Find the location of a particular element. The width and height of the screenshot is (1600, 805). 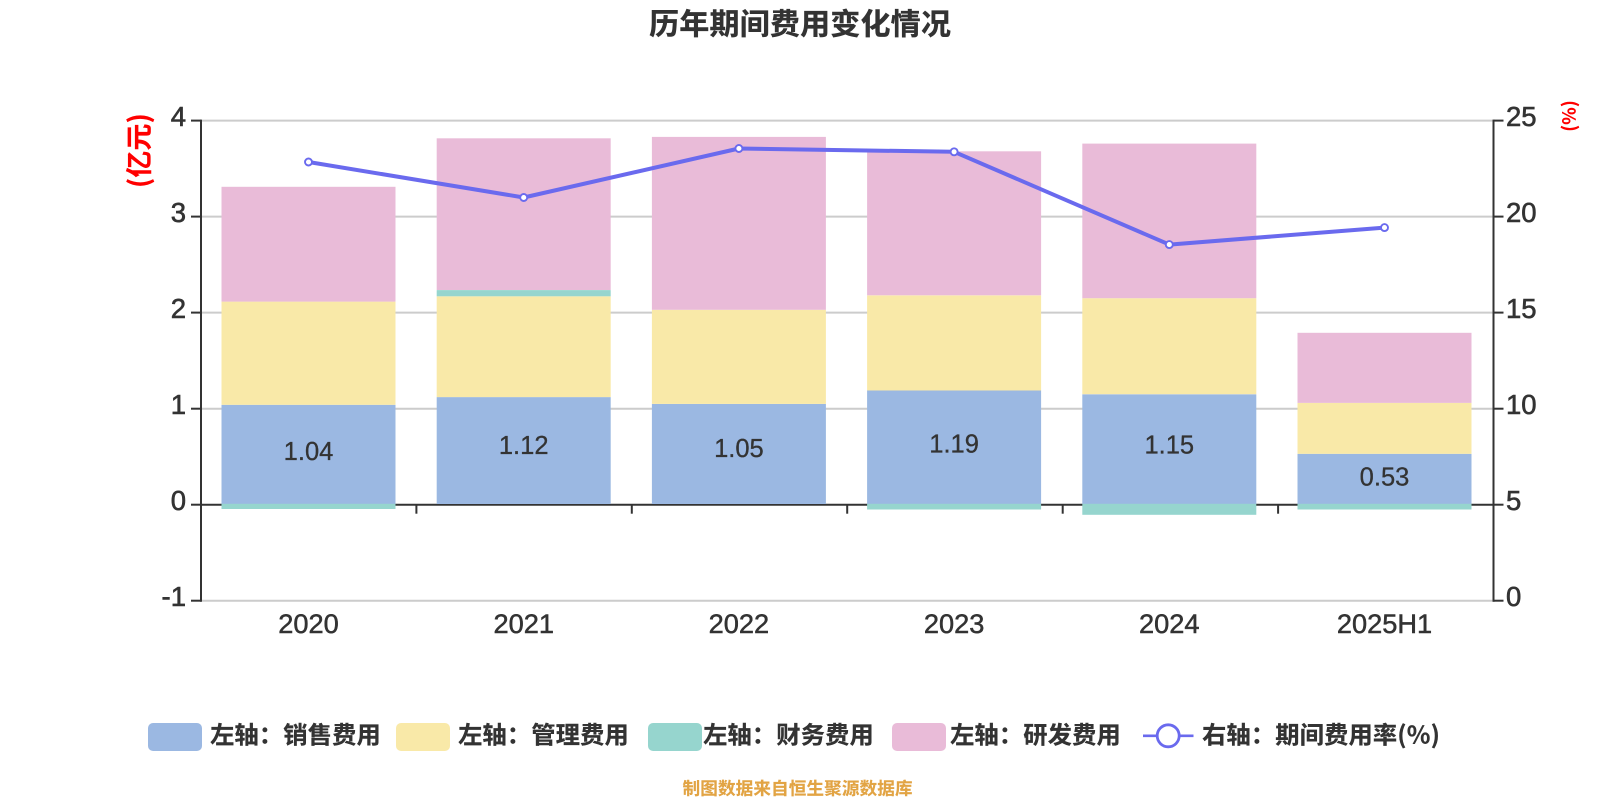

svg-text: 1.12 is located at coordinates (524, 446).